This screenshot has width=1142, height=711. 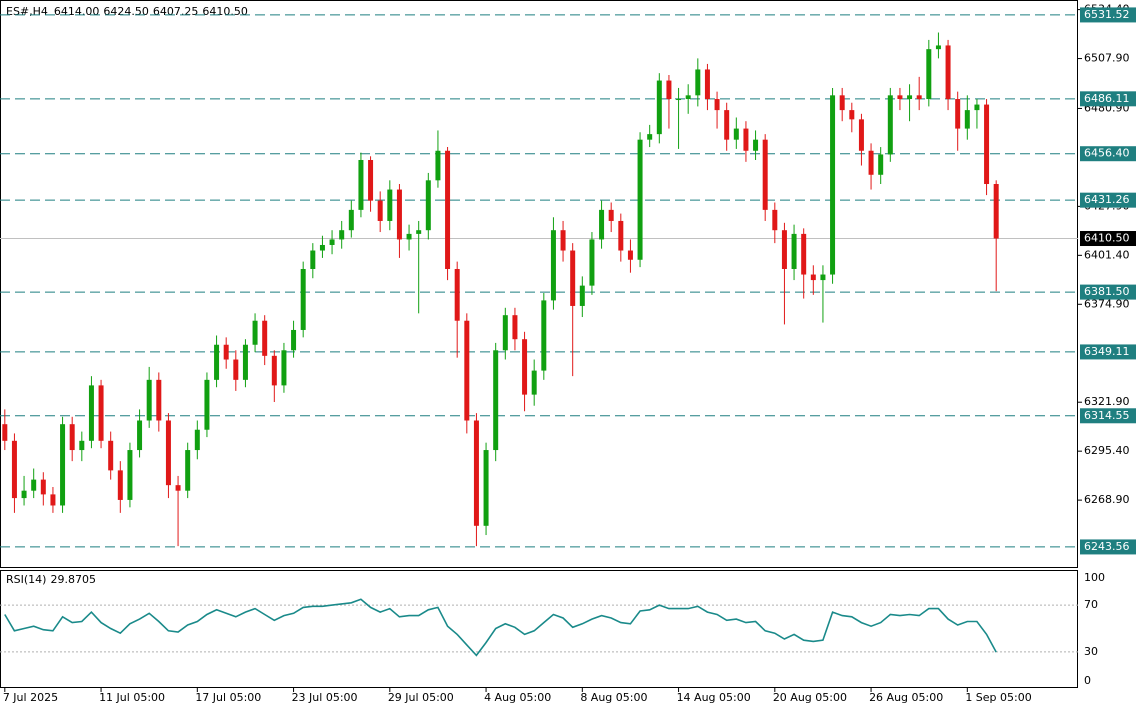 I want to click on x-tick-label: 8 Aug 05:00, so click(x=613, y=697).